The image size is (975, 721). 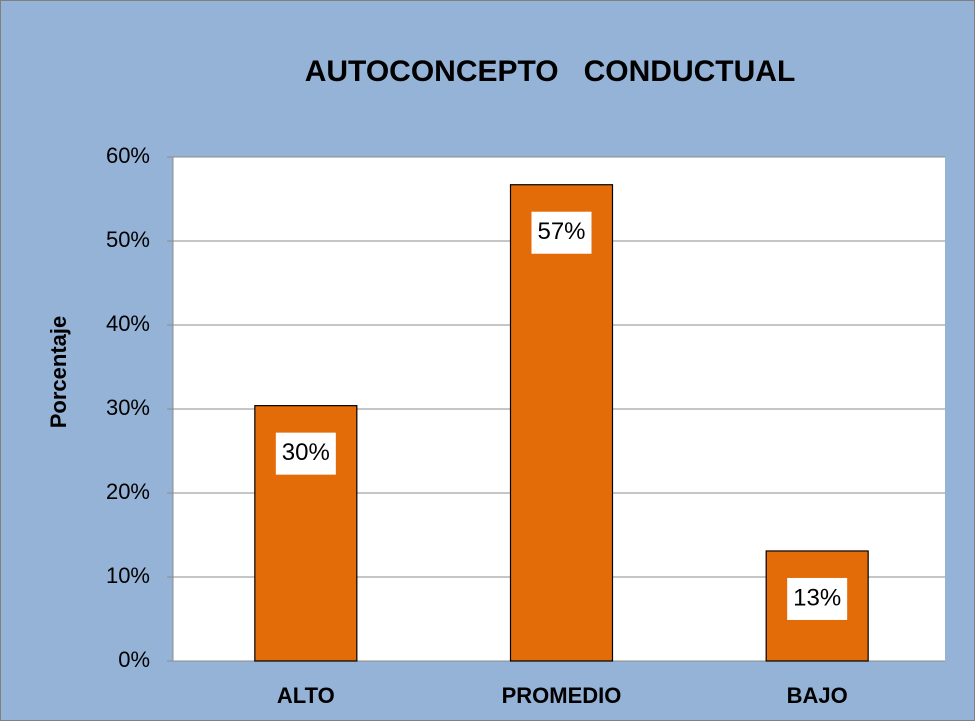 I want to click on data-label: 13%, so click(x=817, y=597).